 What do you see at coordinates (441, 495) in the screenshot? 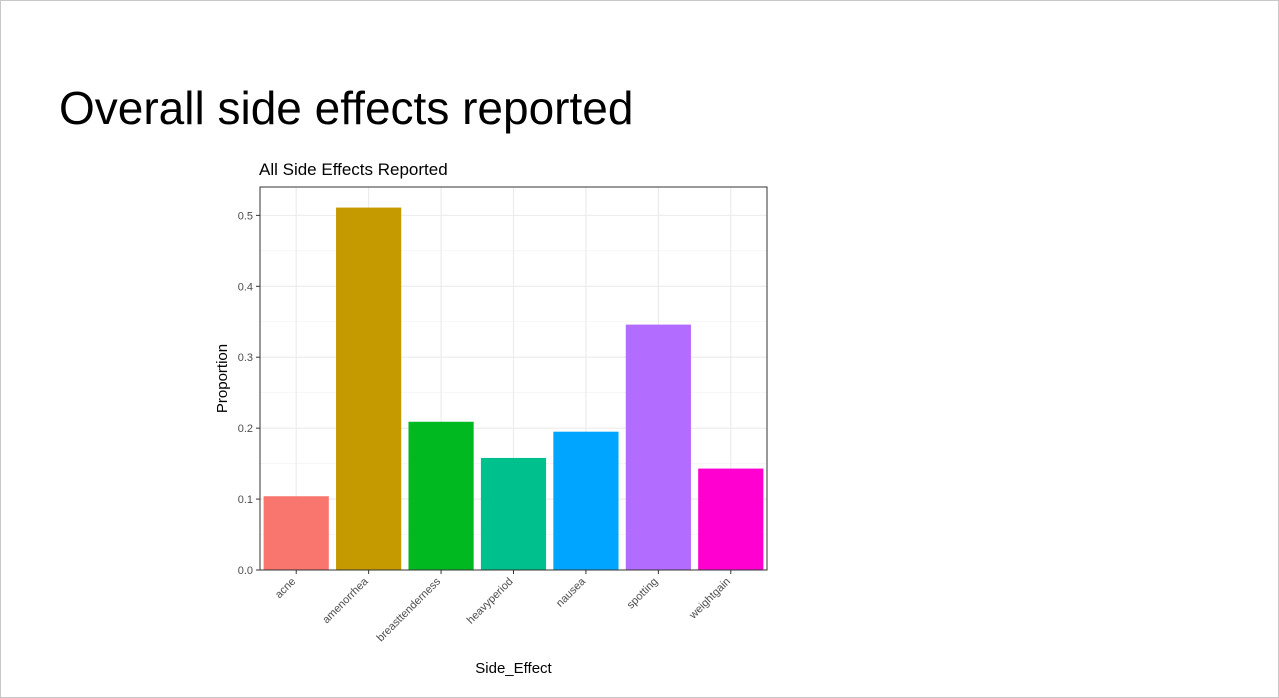
I see `bar-breasttenderness` at bounding box center [441, 495].